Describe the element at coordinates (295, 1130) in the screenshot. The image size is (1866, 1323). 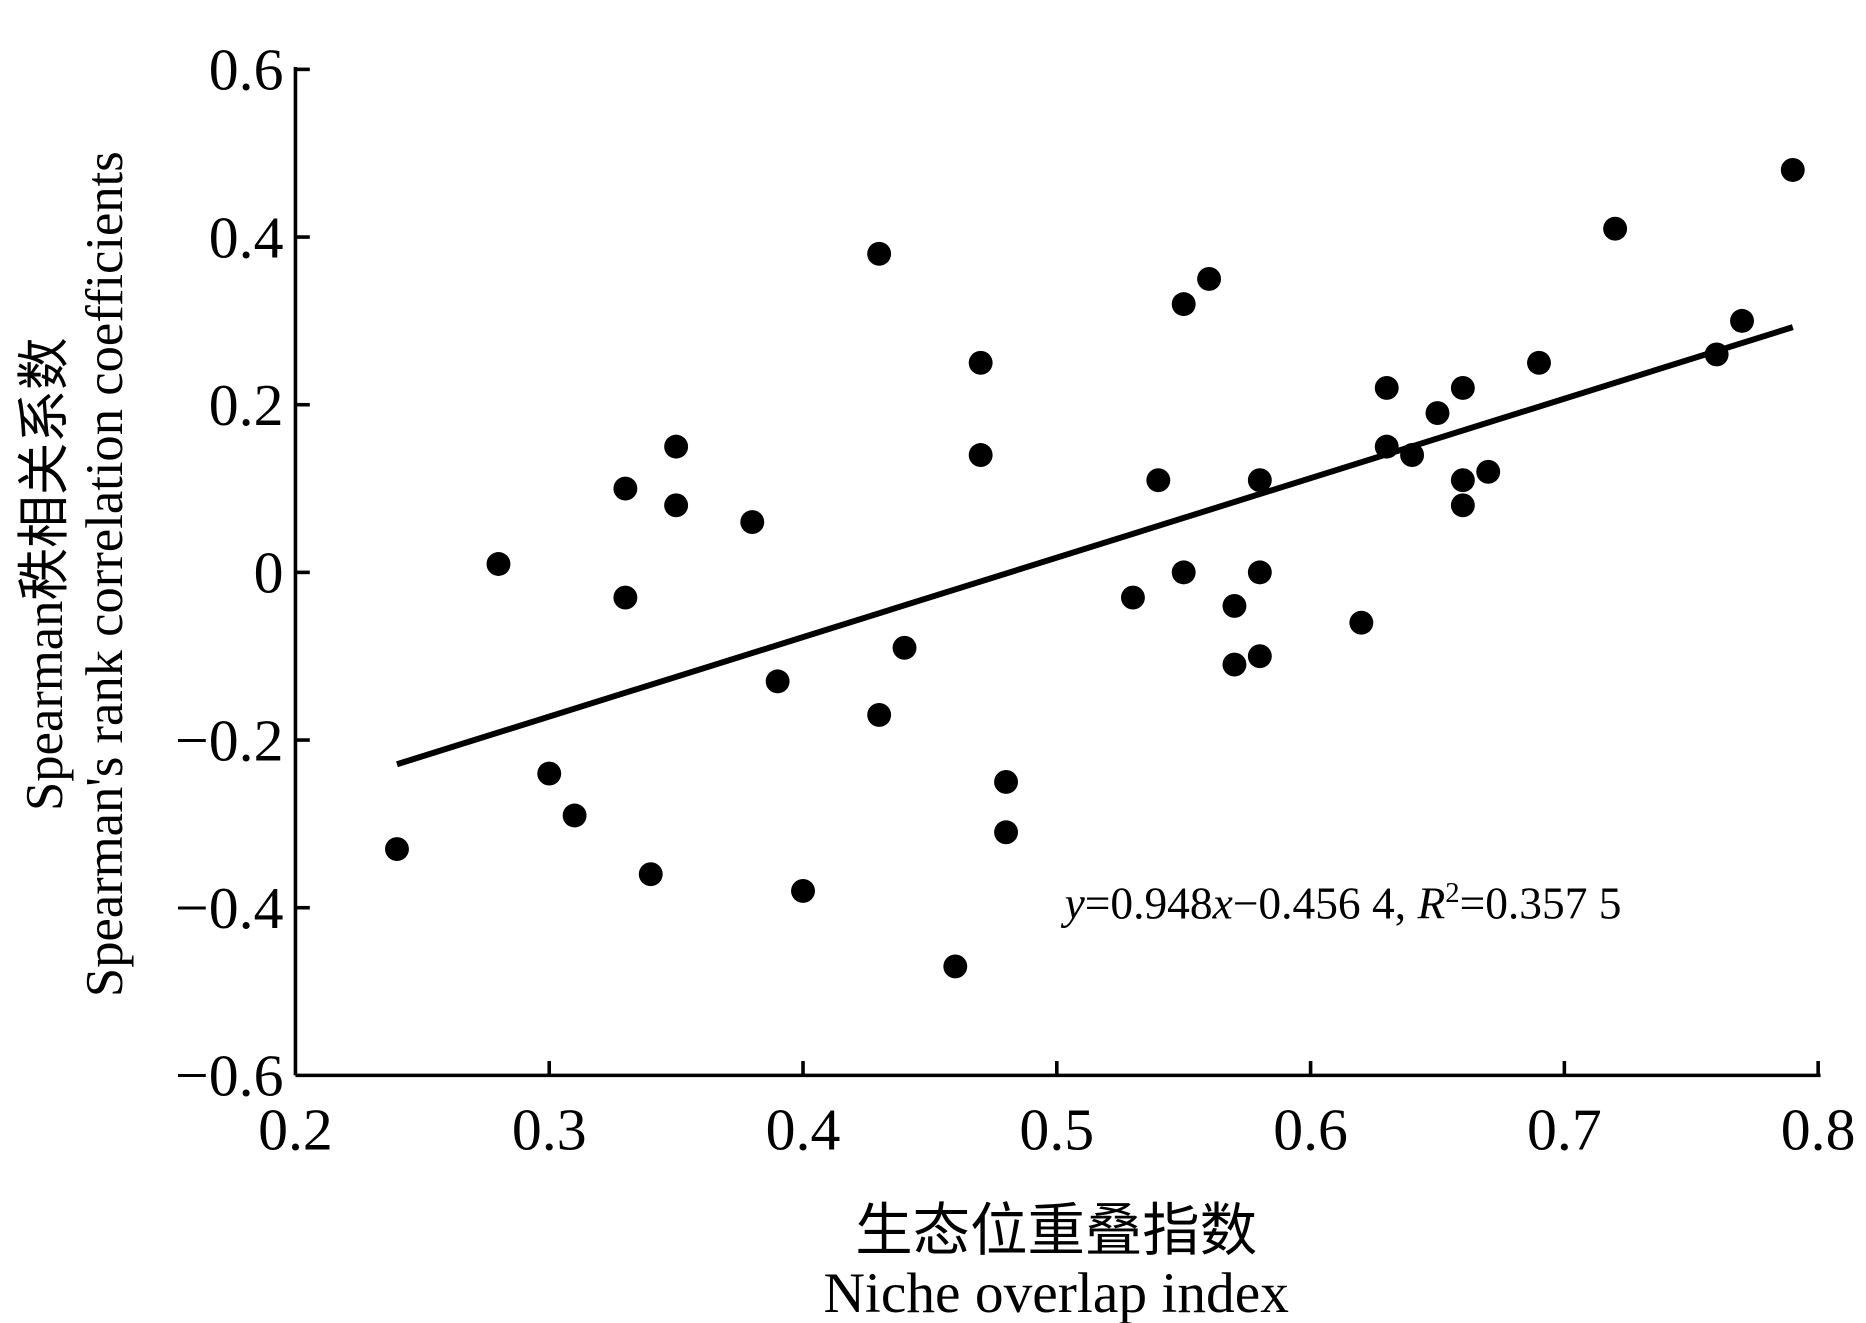
I see `x-tick-label: 0.2` at that location.